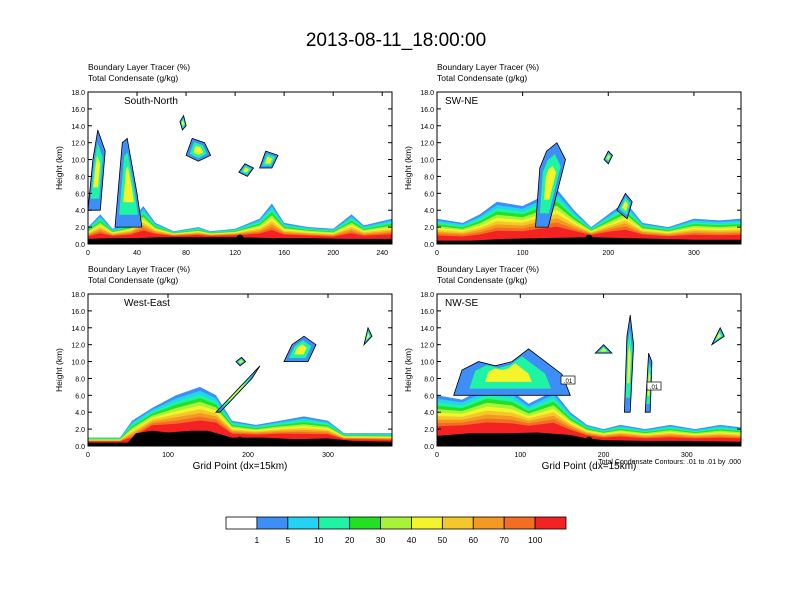  Describe the element at coordinates (350, 540) in the screenshot. I see `colorbar-label: 20` at that location.